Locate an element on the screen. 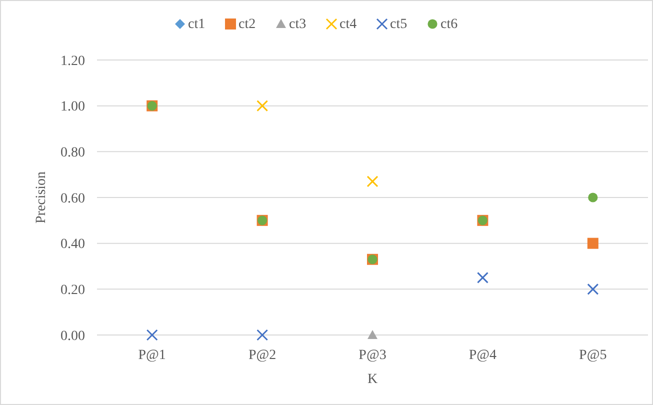 This screenshot has width=653, height=405. y-axis-title: Precision is located at coordinates (41, 197).